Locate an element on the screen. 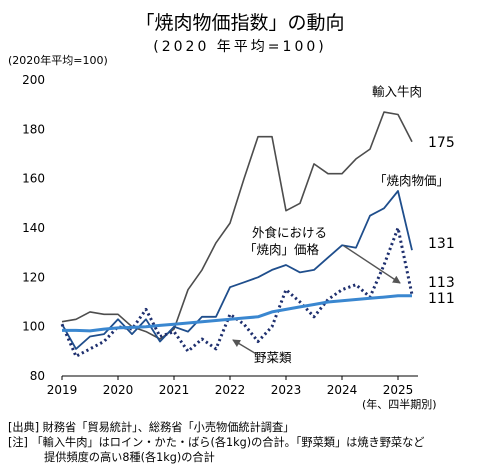 This screenshot has height=473, width=480. vegetables-arrow is located at coordinates (245, 347).